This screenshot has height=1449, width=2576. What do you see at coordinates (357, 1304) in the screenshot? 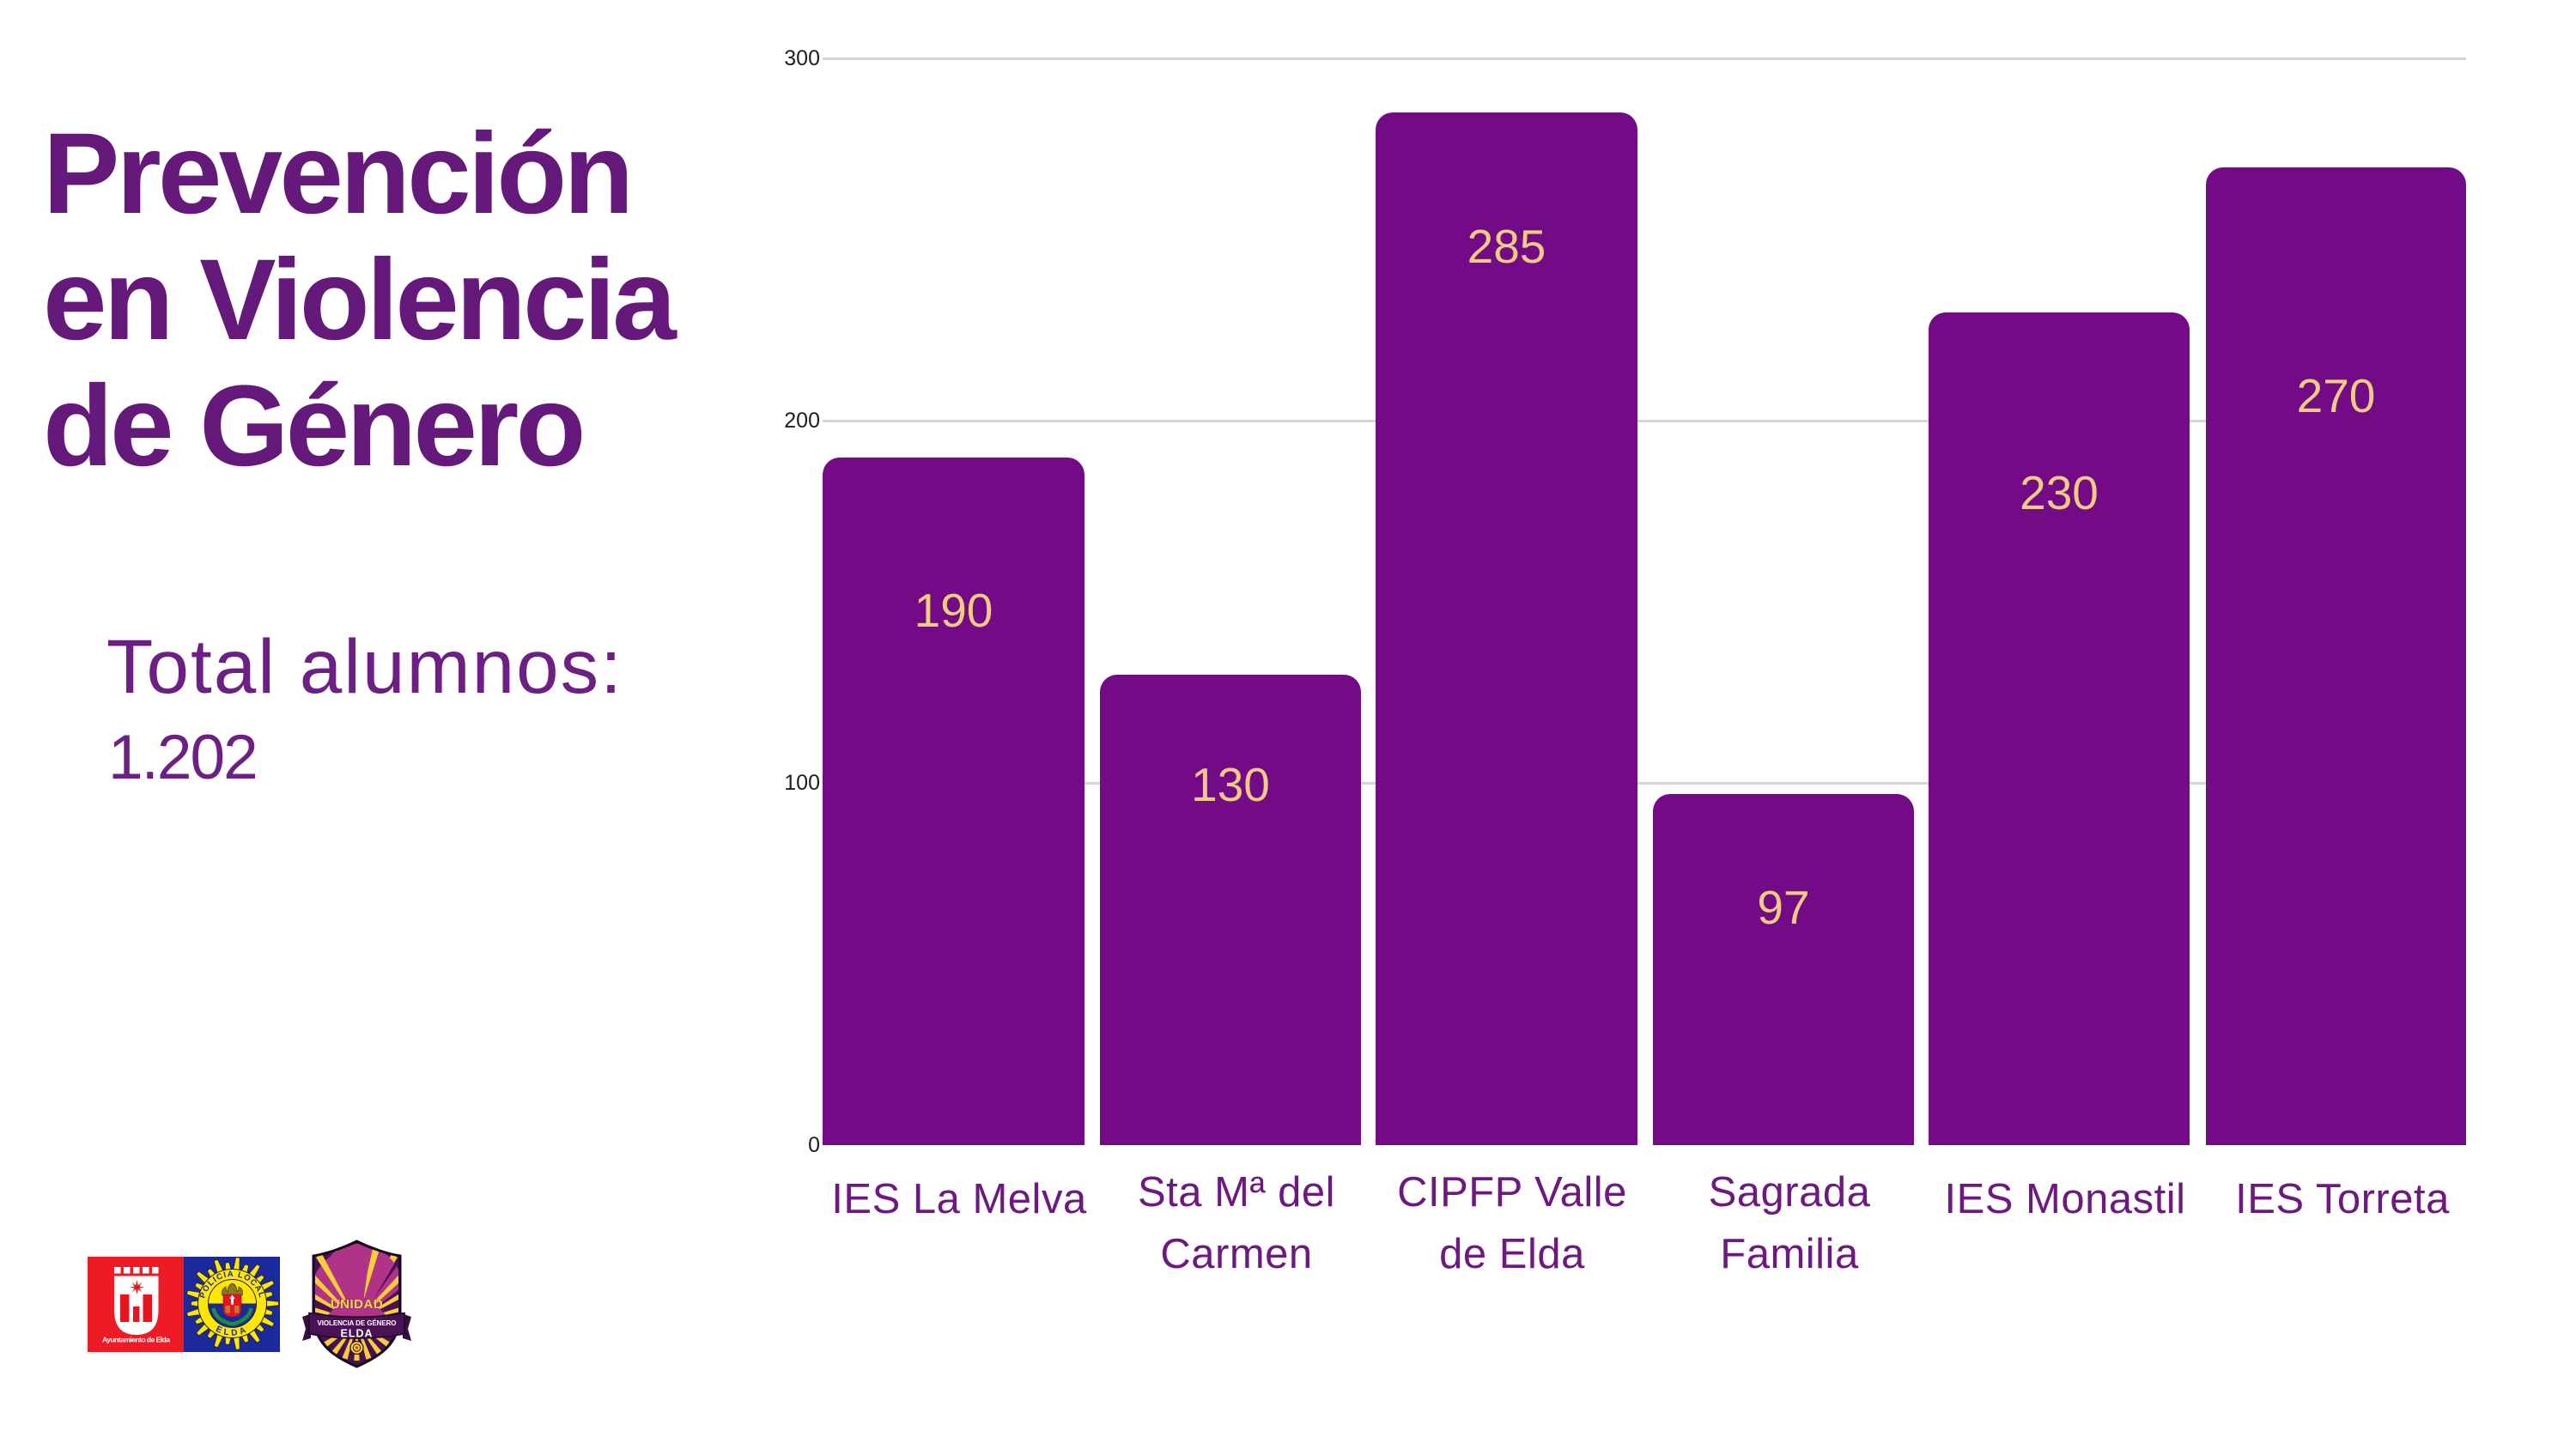
I see `svg-text: UNIDAD` at bounding box center [357, 1304].